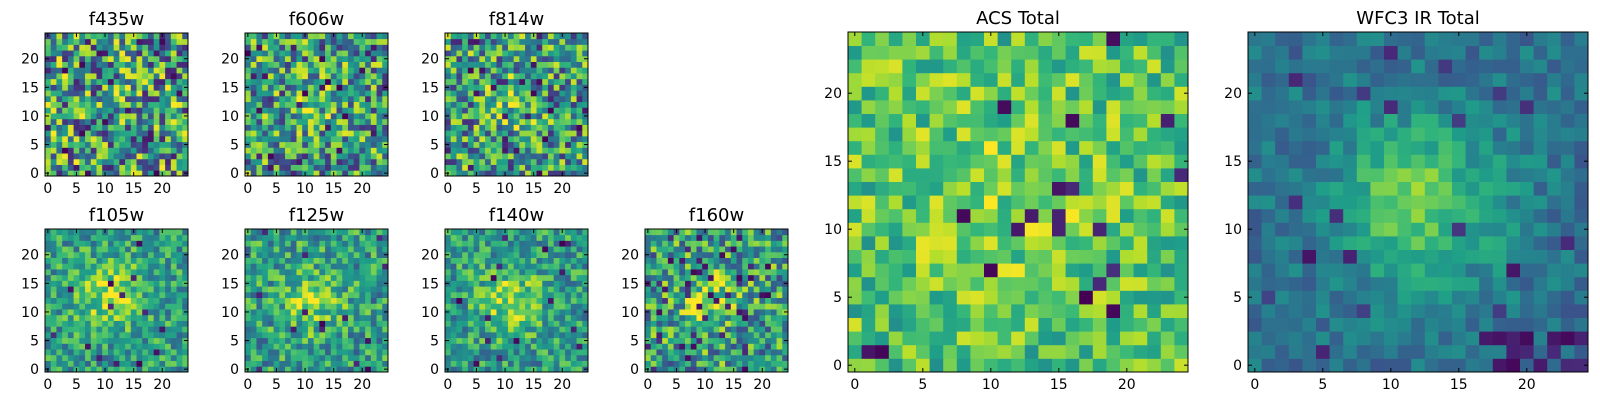 This screenshot has width=1600, height=400. Describe the element at coordinates (34, 342) in the screenshot. I see `y-tick-label: 5` at that location.